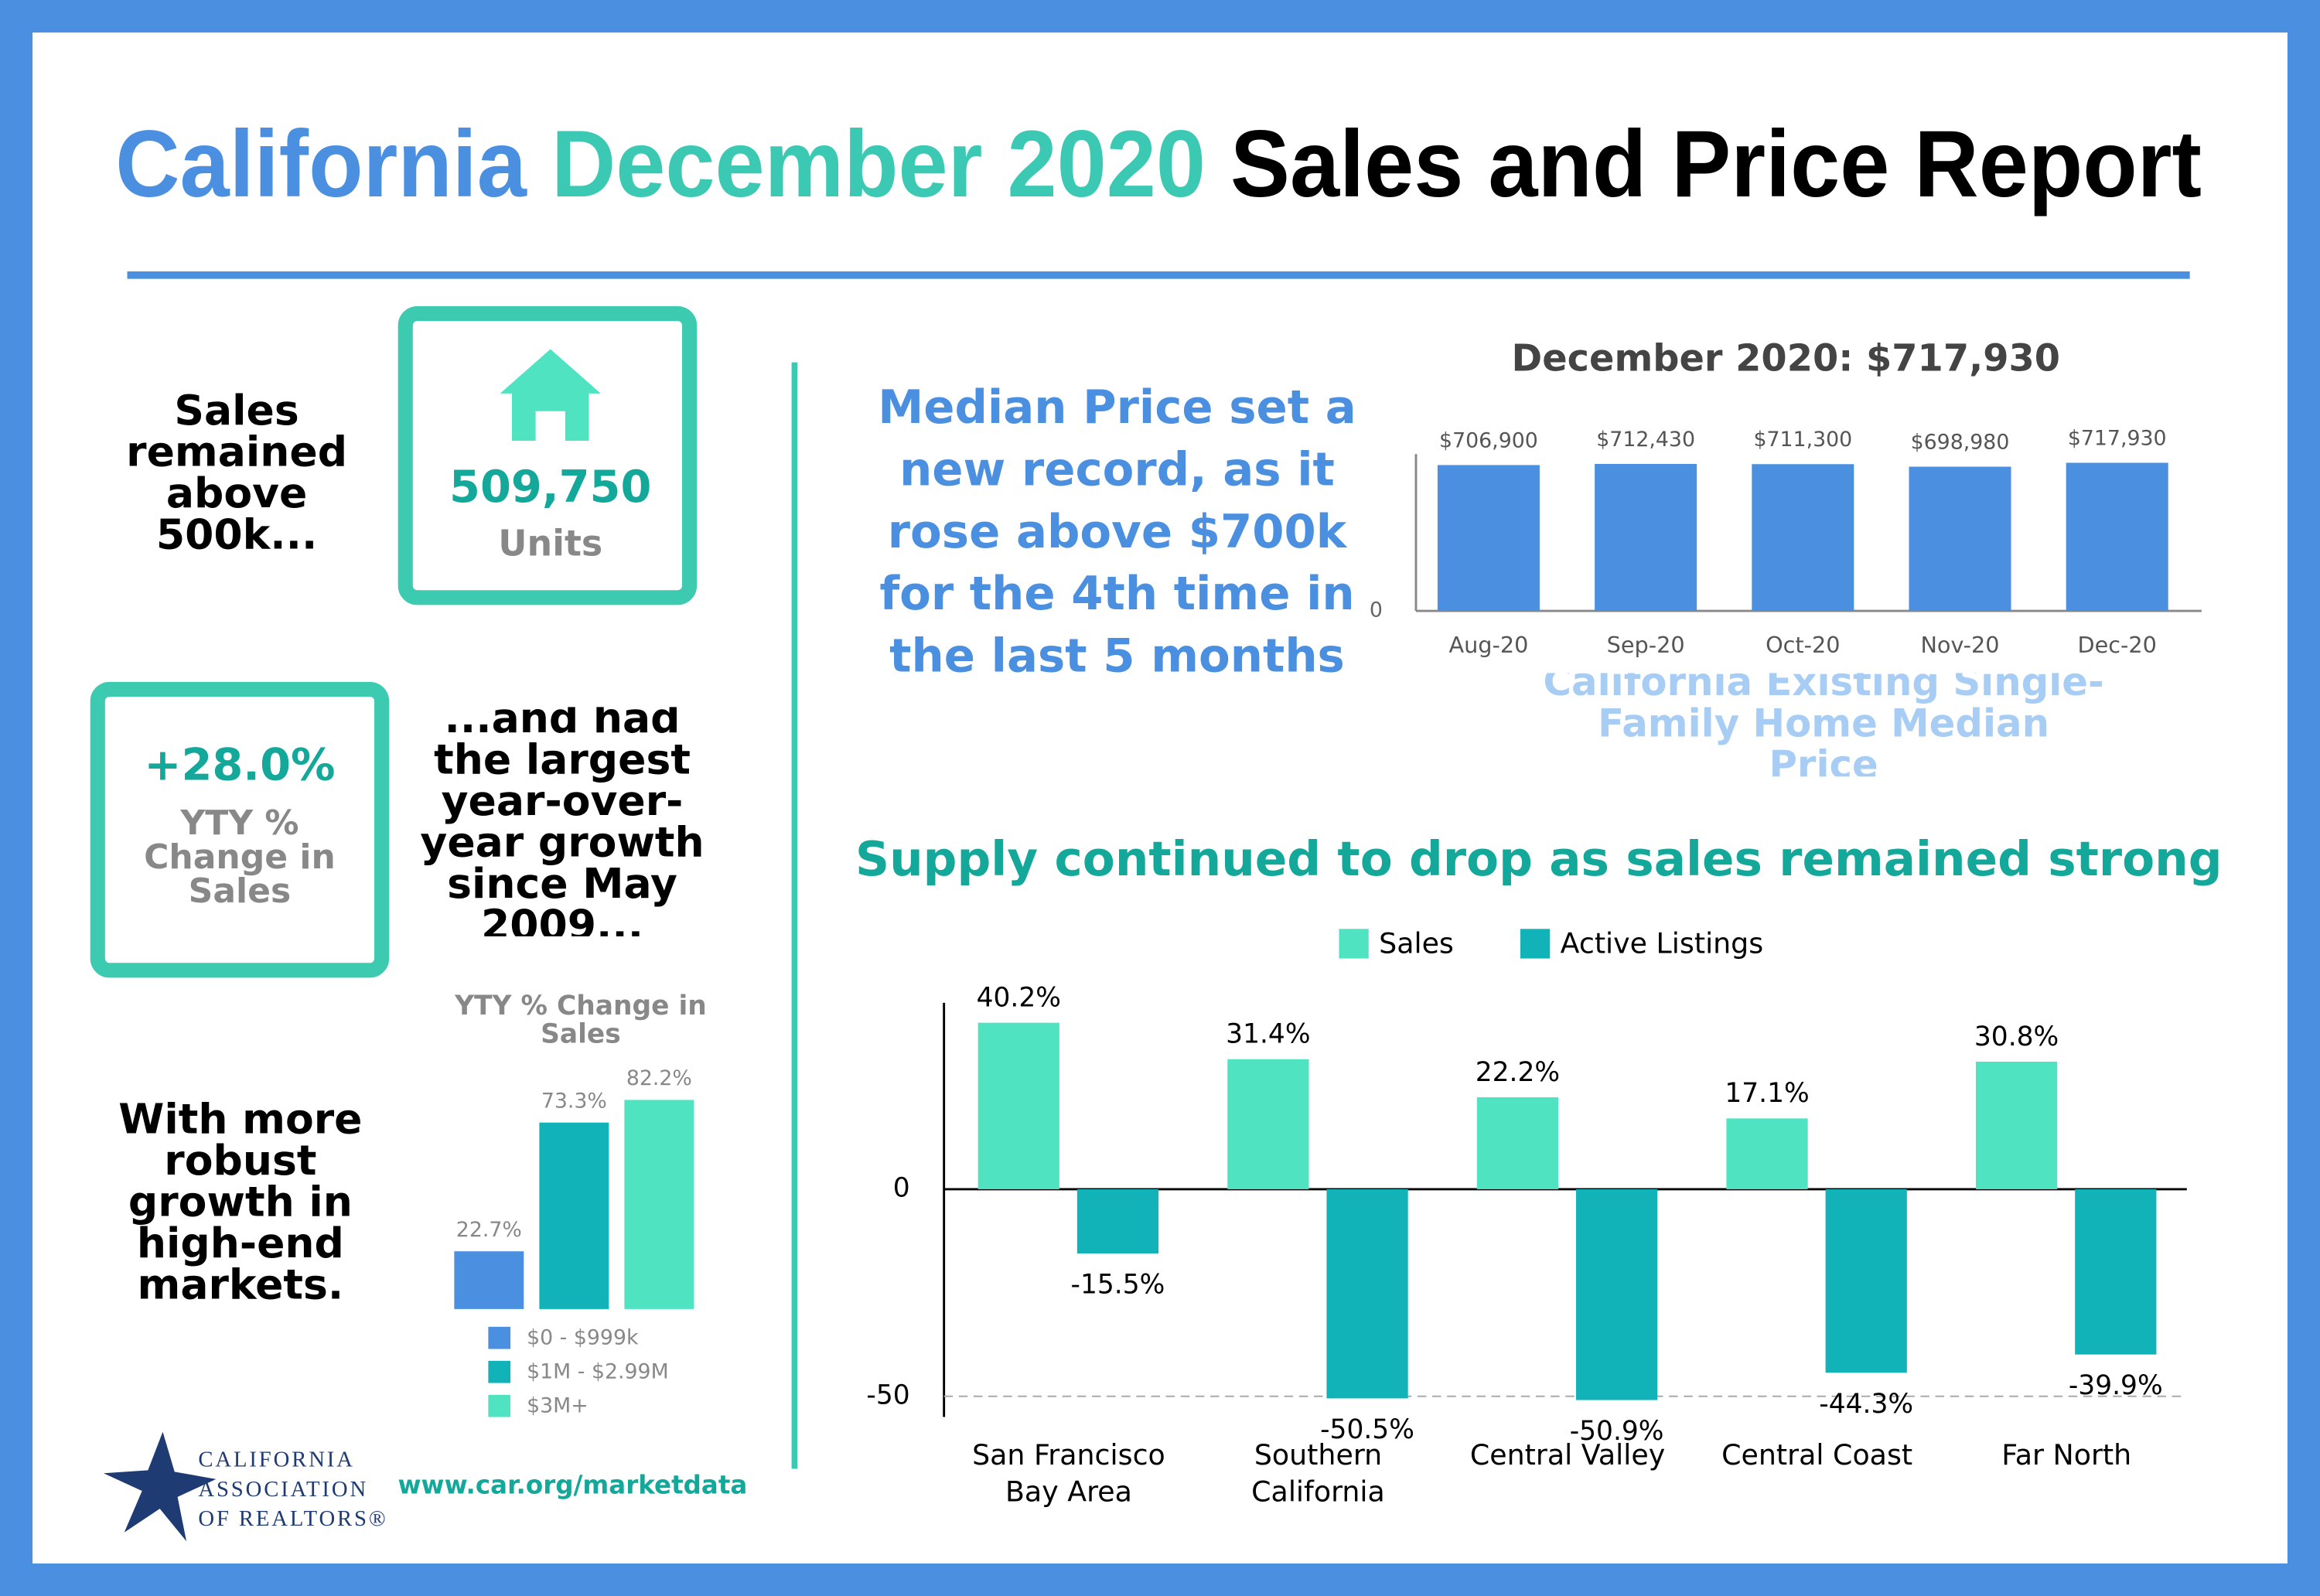 This screenshot has width=2320, height=1596. I want to click on x-tick-label-box: Southern California, so click(1318, 1474).